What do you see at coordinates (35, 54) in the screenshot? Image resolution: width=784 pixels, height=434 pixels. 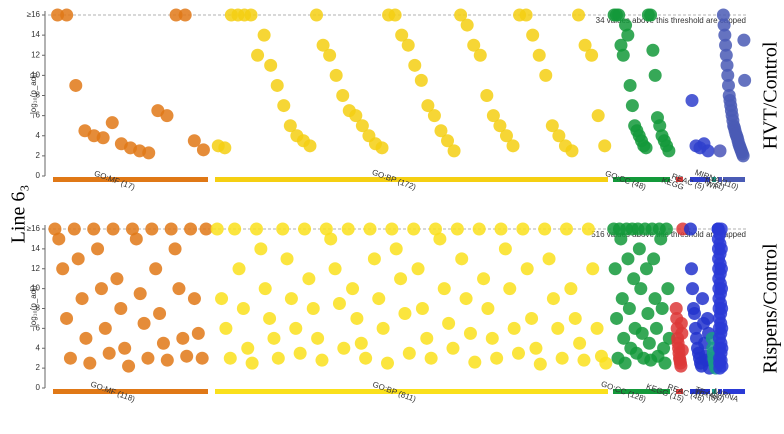 I see `y-tick-label: 12` at bounding box center [35, 54].